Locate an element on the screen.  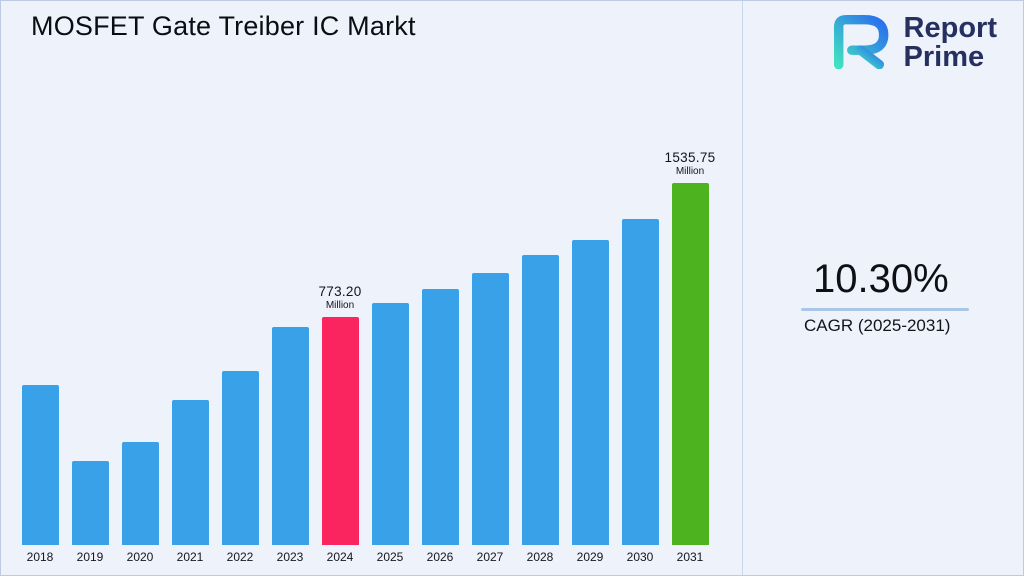
x-axis-label-2024: 2024 is located at coordinates (340, 557).